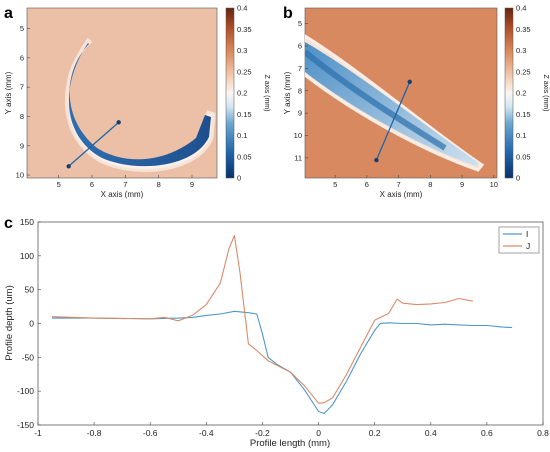 The width and height of the screenshot is (550, 452). I want to click on panel-a-y-tick-label: 7, so click(22, 87).